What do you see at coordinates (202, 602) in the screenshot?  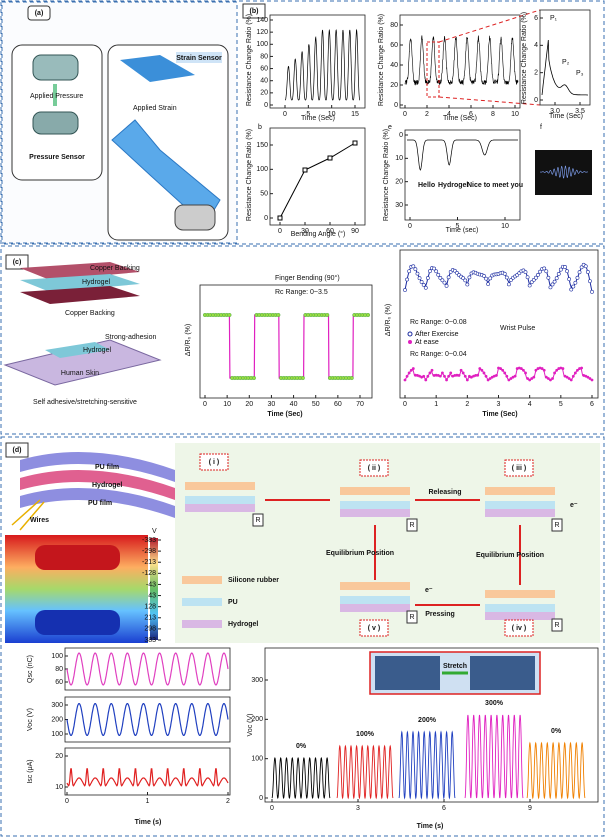 I see `legend-swatch` at bounding box center [202, 602].